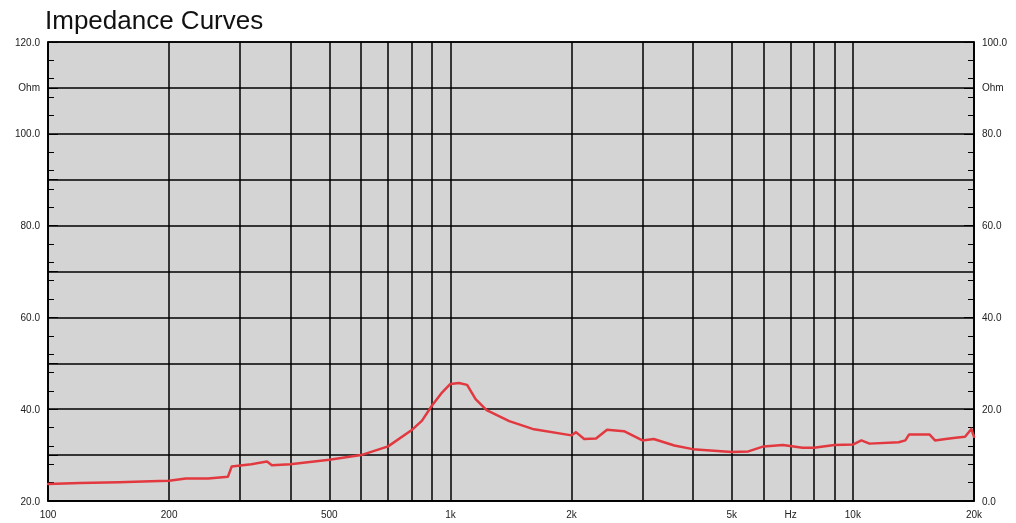 The width and height of the screenshot is (1016, 523). I want to click on x-tick-label: 5k, so click(732, 514).